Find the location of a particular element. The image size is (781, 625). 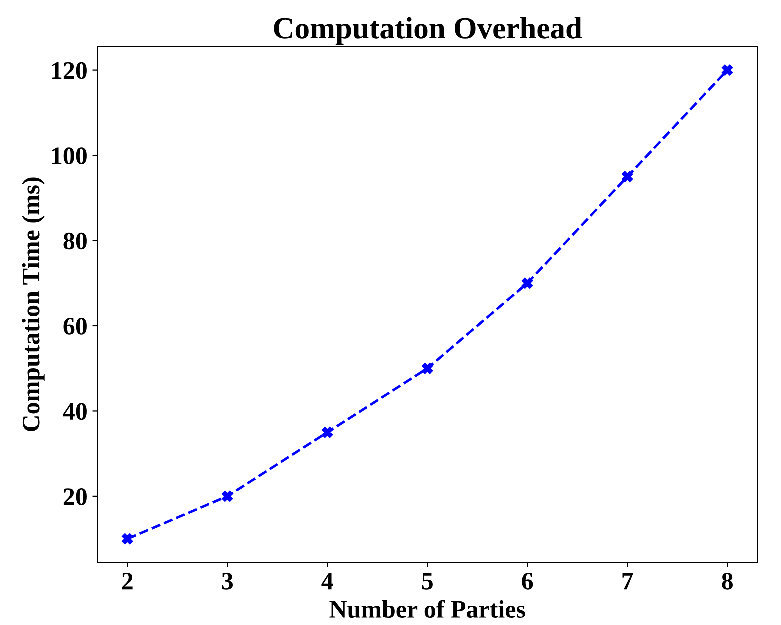

y-tick-label: 60 is located at coordinates (75, 326).